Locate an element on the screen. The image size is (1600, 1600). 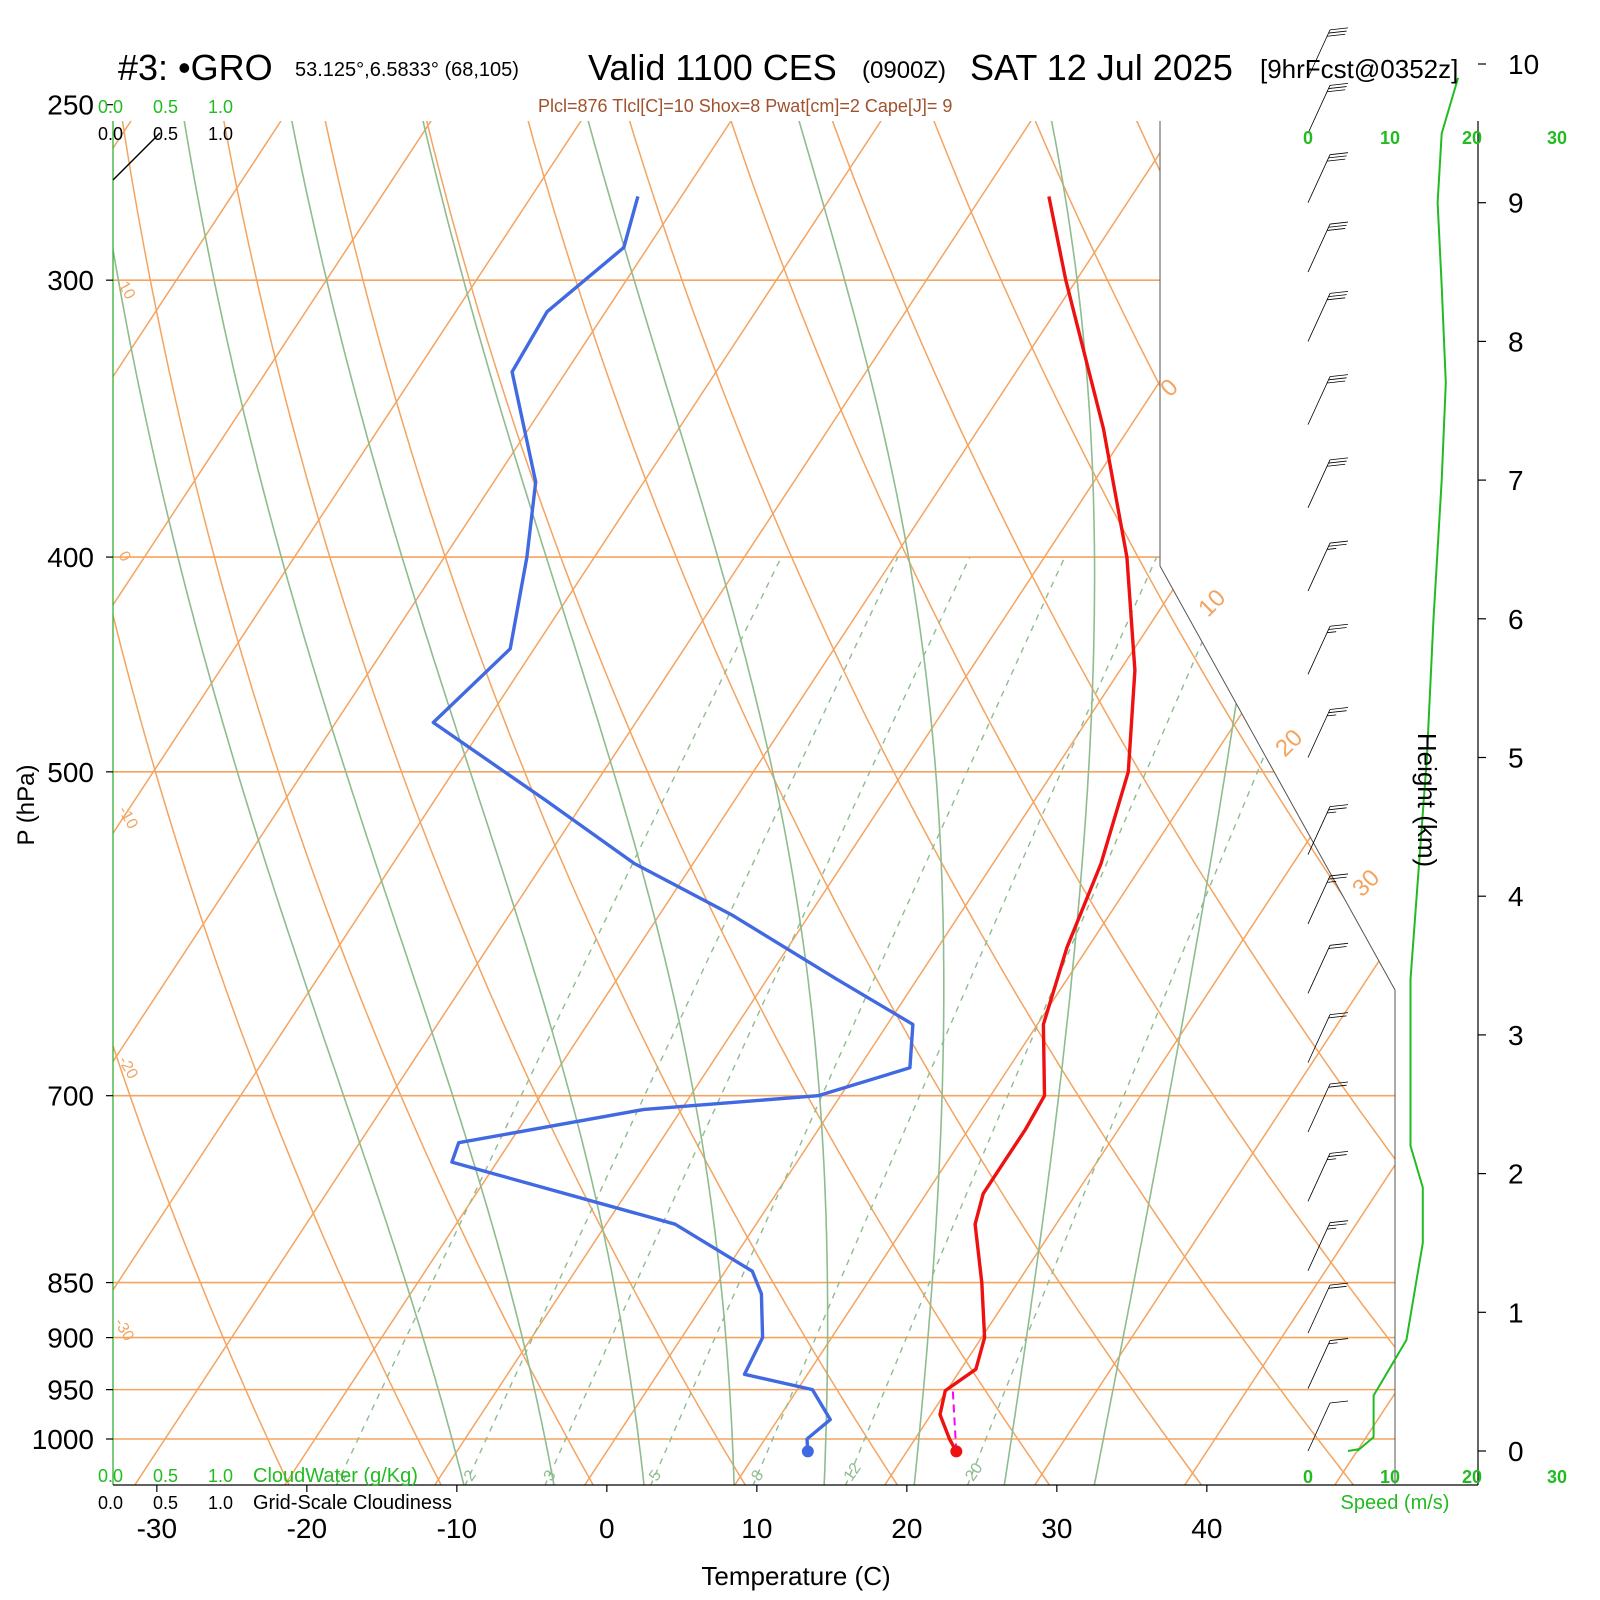
isotherm-label: 20 is located at coordinates (1289, 743).